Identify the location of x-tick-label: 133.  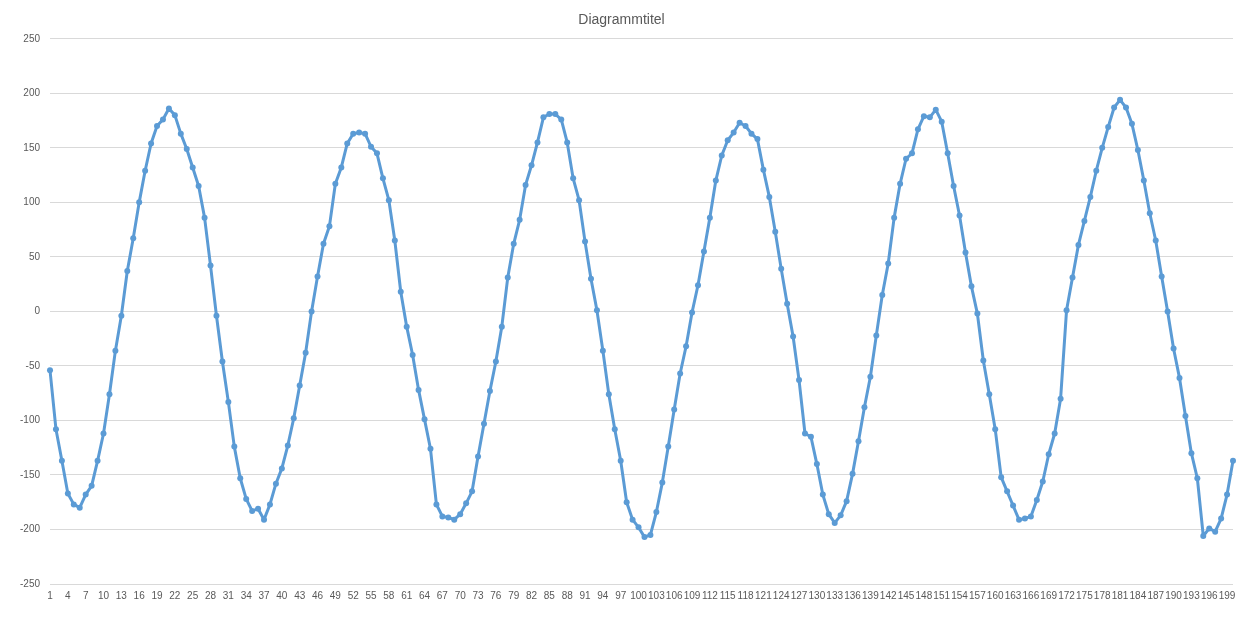
(835, 595).